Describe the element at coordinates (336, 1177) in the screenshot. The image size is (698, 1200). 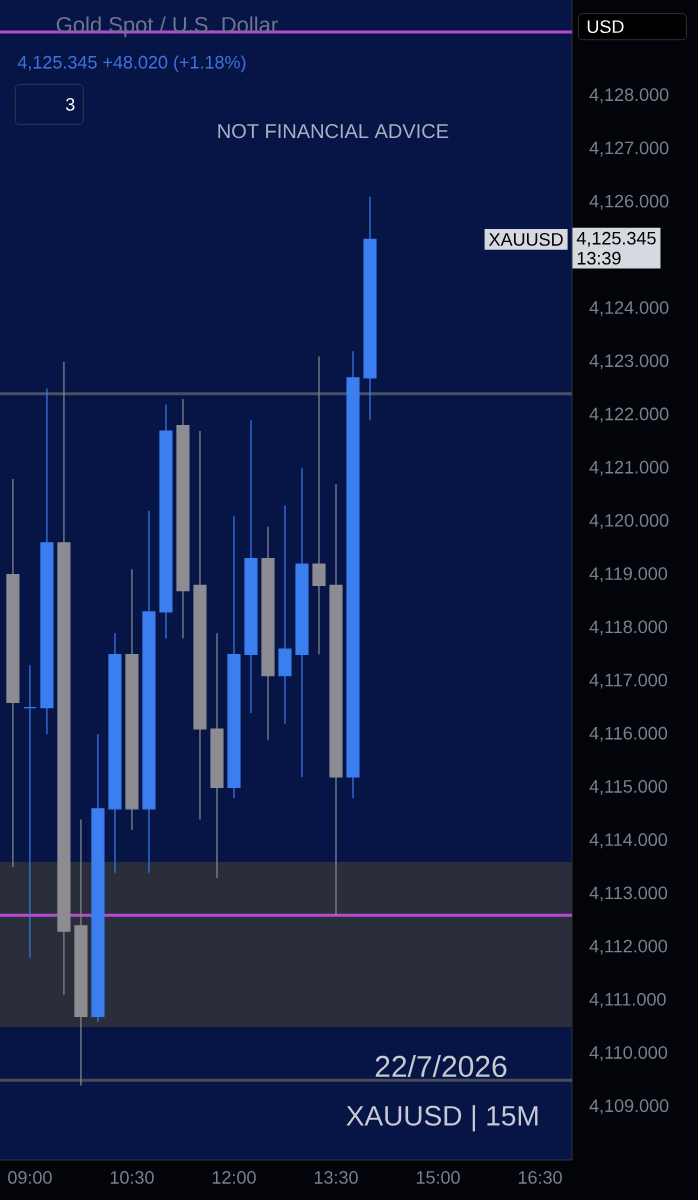
I see `x-tick-label: 13:30` at that location.